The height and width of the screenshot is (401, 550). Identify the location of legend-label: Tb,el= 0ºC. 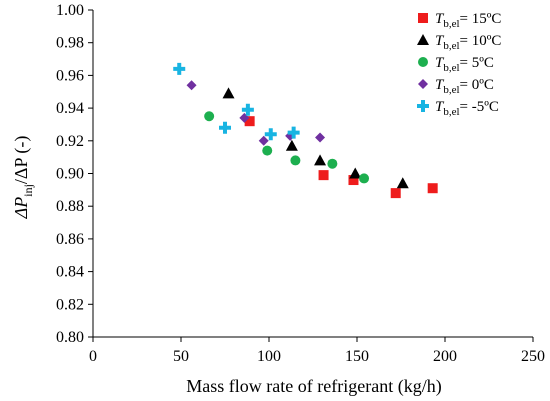
(464, 86).